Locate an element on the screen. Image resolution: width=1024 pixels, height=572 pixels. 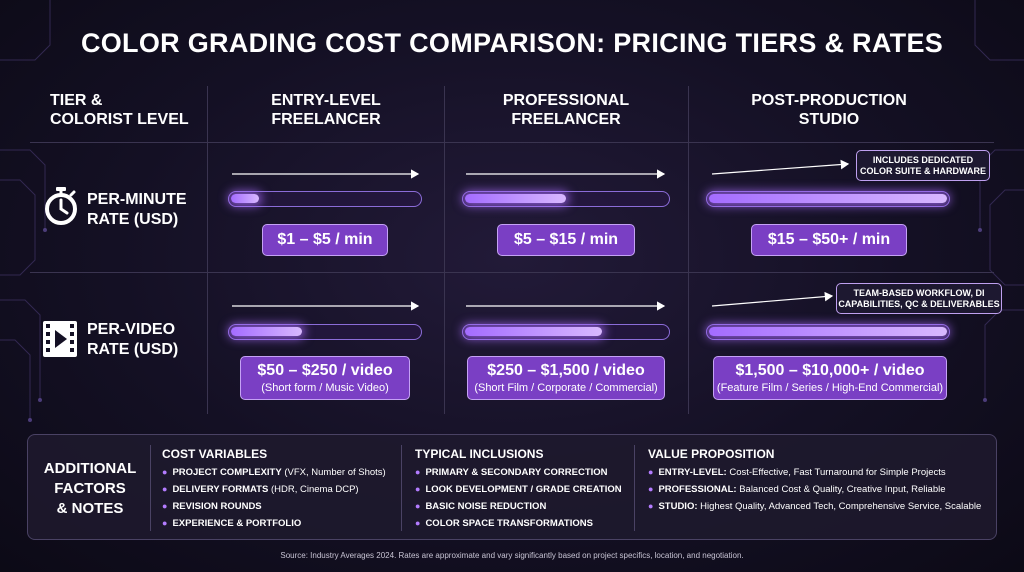
column-header-line1: PROFESSIONAL is located at coordinates (566, 100).